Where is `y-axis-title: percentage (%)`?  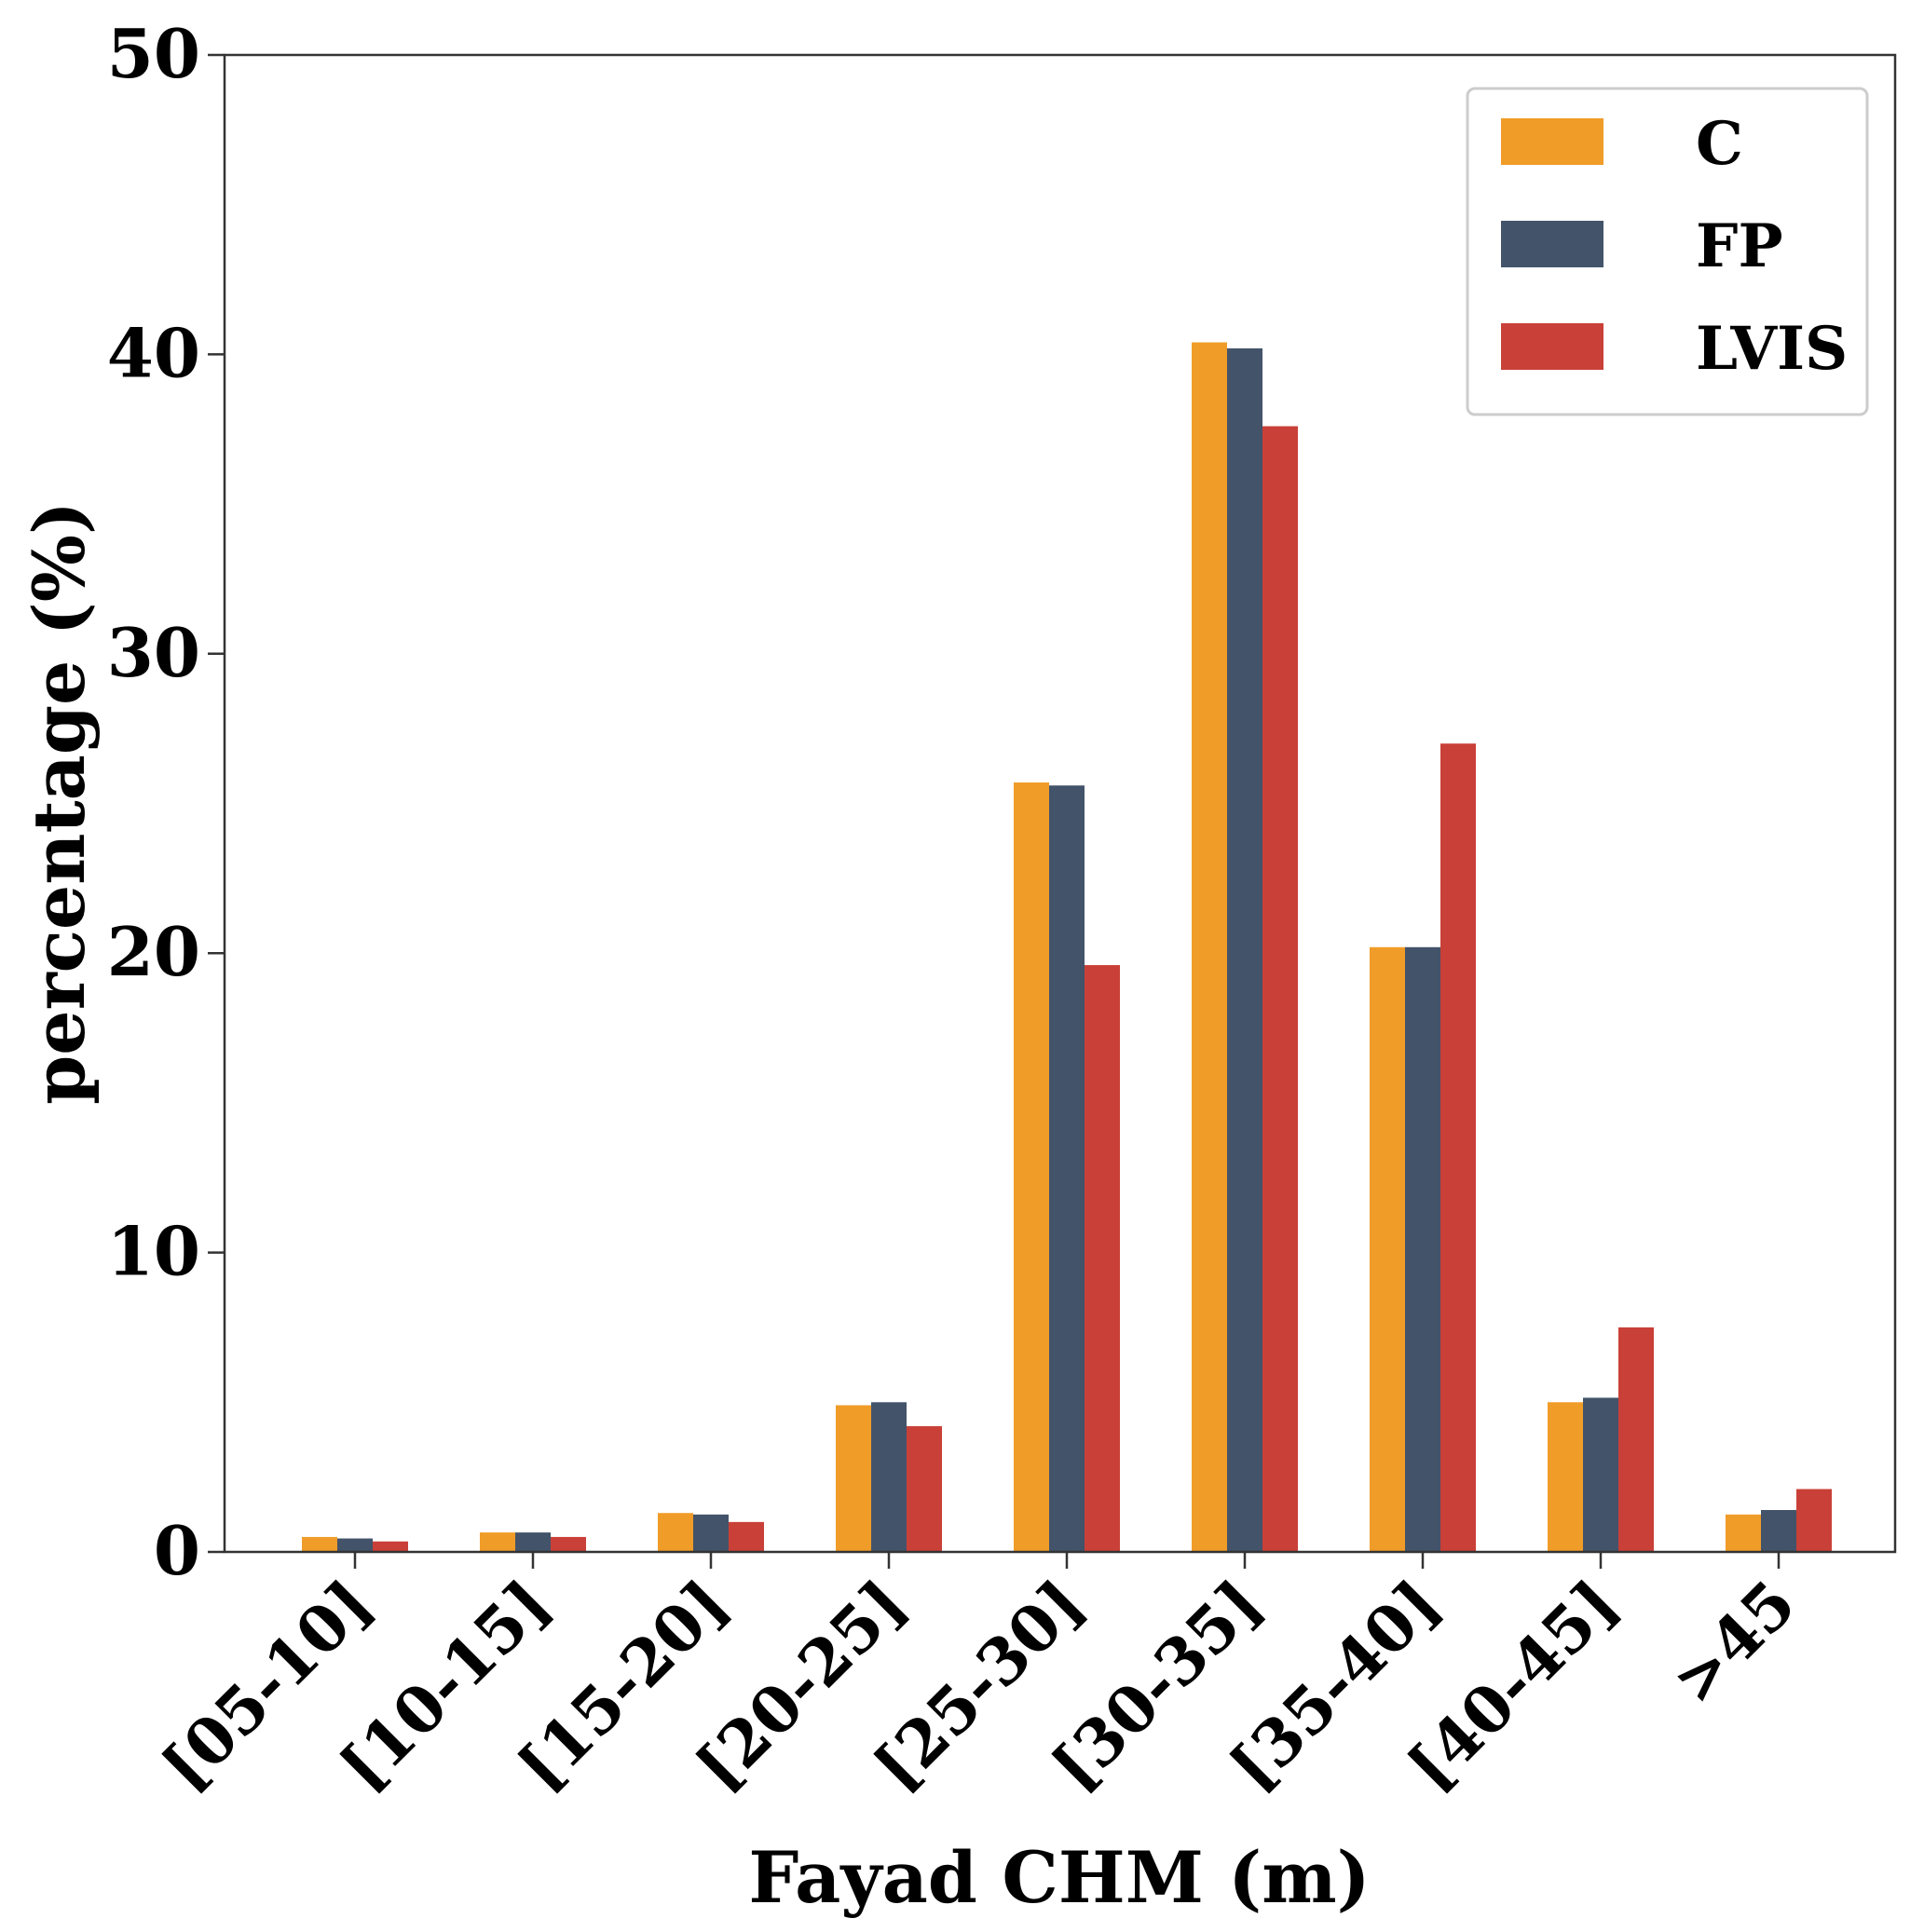
y-axis-title: percentage (%) is located at coordinates (60, 803).